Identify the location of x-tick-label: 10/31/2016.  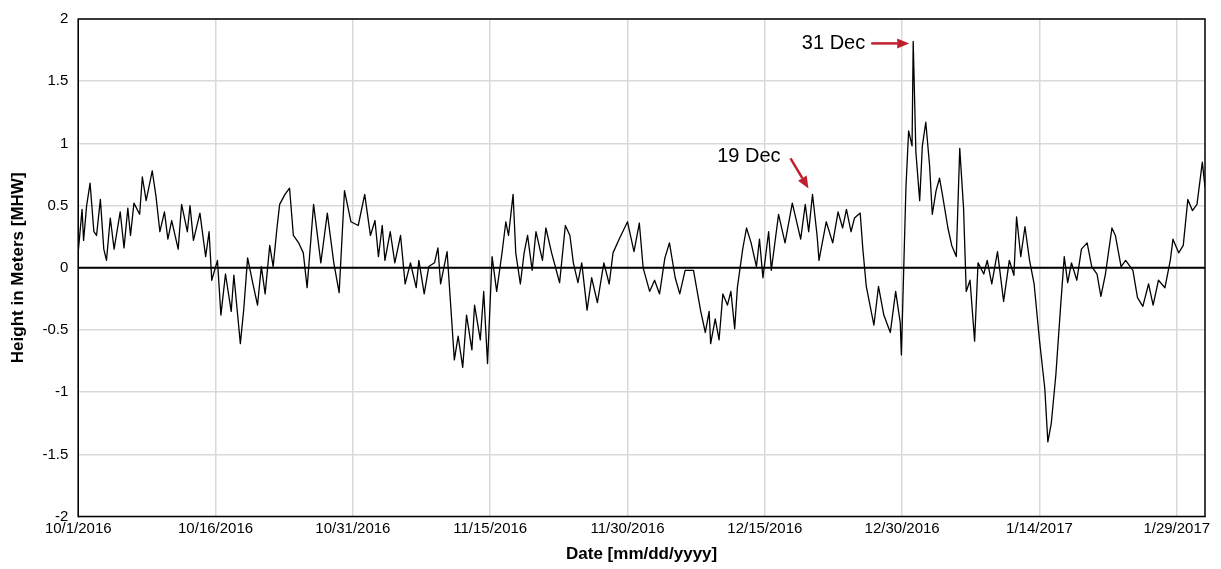
(353, 527).